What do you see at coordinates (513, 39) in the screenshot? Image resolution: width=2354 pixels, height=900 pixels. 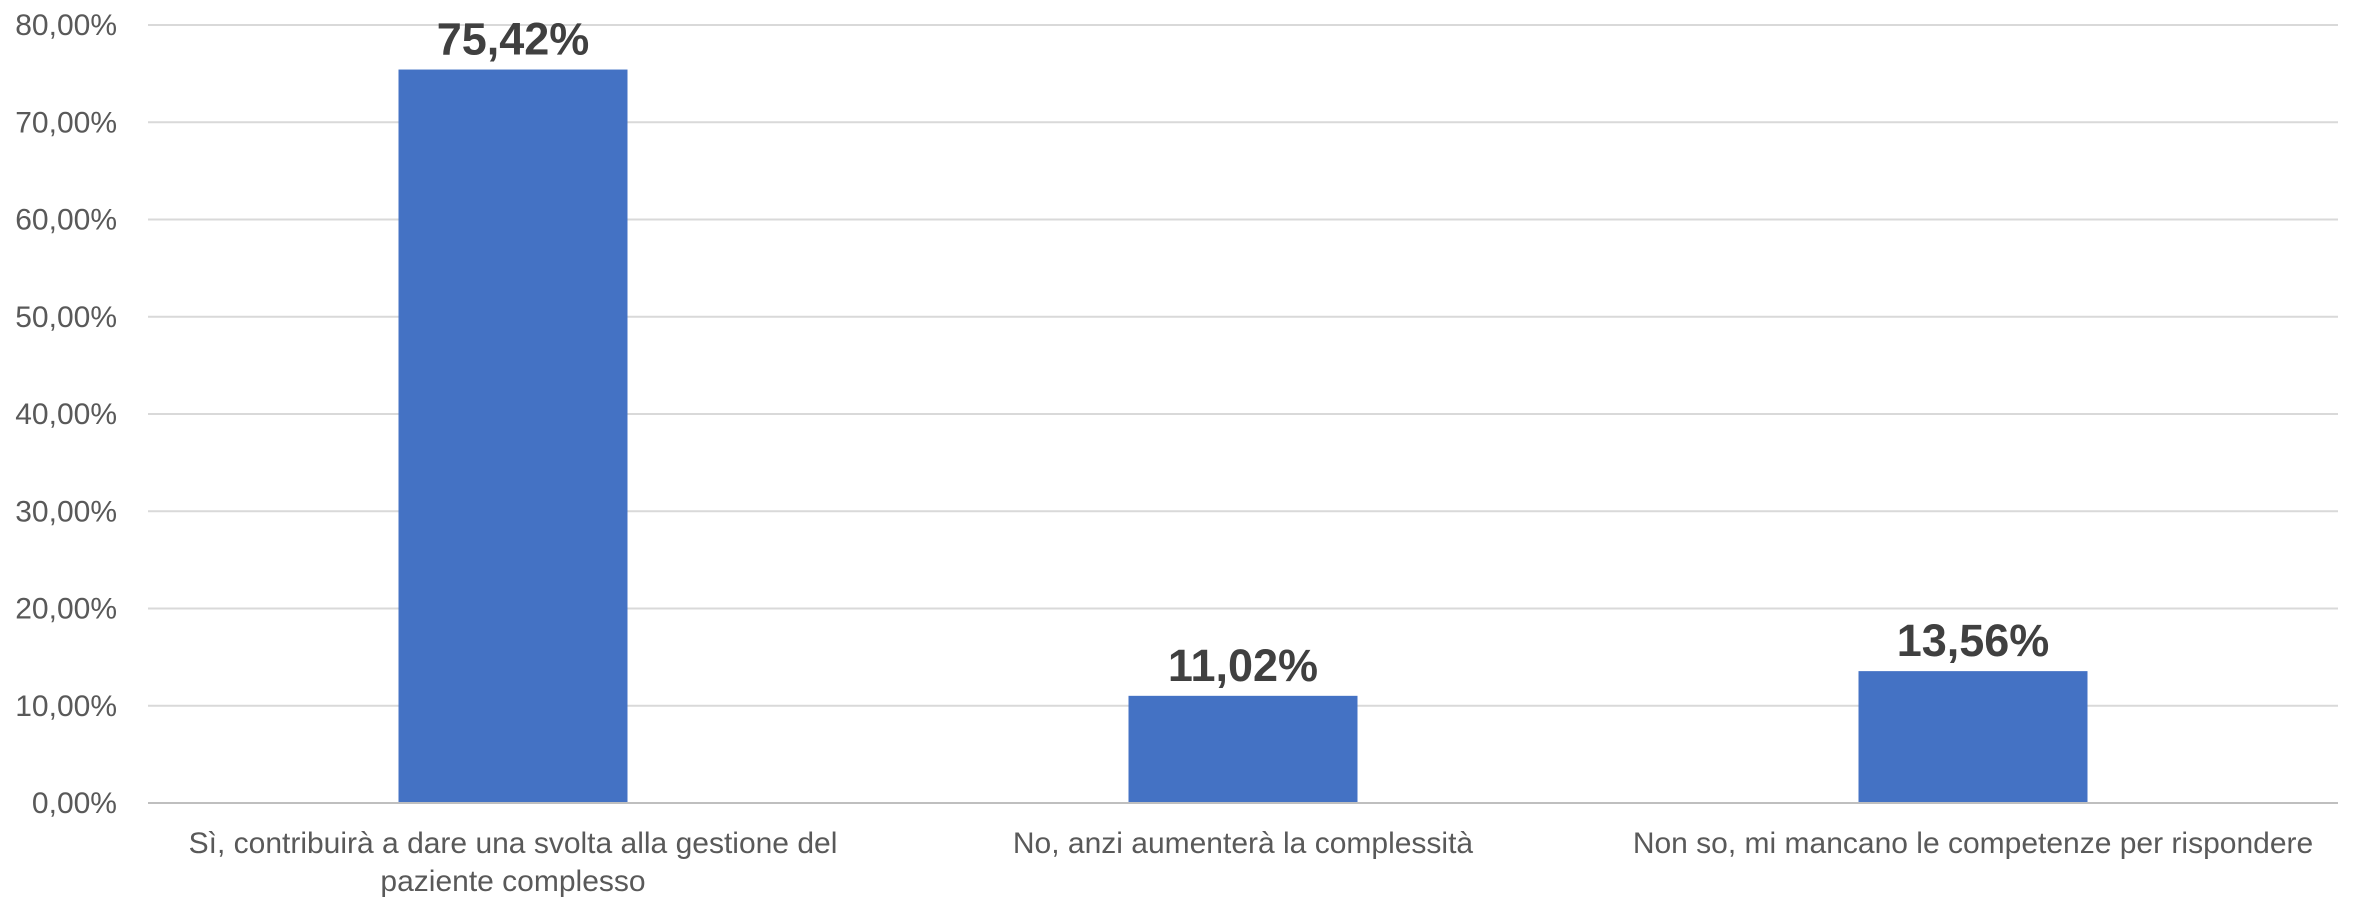 I see `data-label: 75,42%` at bounding box center [513, 39].